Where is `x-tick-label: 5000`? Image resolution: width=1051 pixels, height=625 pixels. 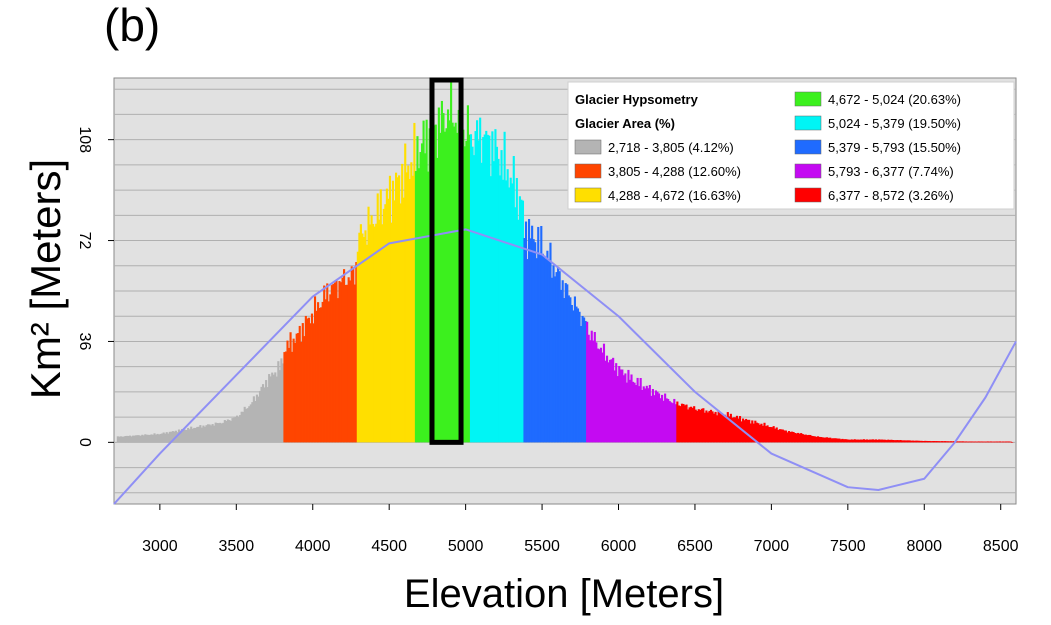 x-tick-label: 5000 is located at coordinates (466, 546).